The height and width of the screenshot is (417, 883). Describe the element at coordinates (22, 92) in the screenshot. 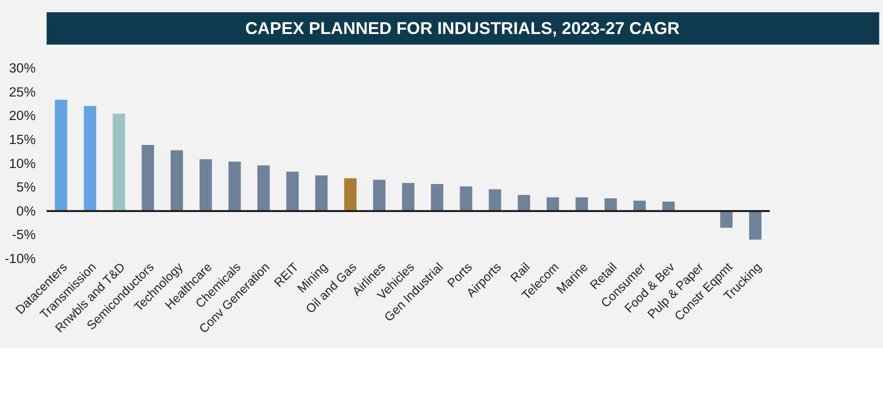

I see `y-tick-label: 25%` at that location.